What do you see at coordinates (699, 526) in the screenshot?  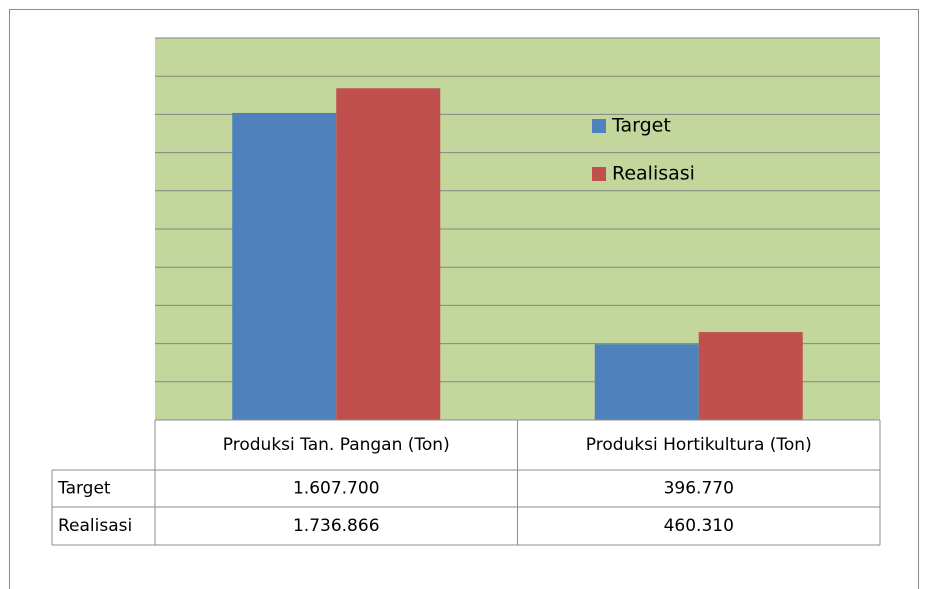 I see `value-label: 460.310` at bounding box center [699, 526].